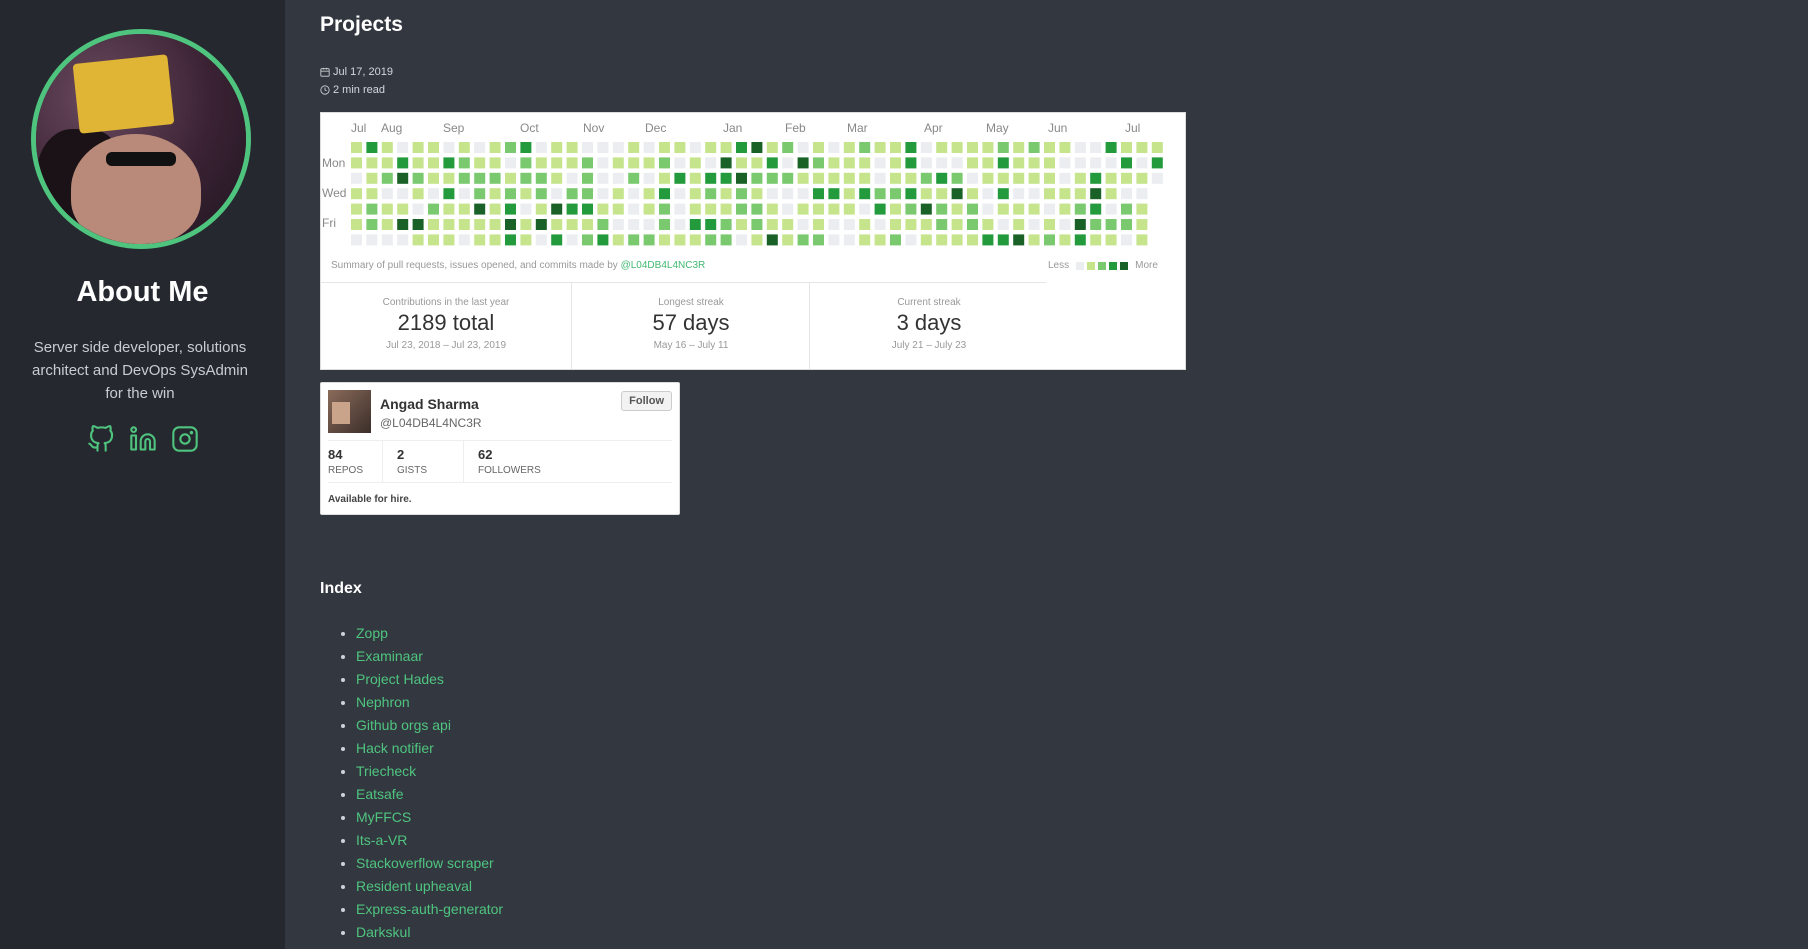 Image resolution: width=1808 pixels, height=949 pixels. What do you see at coordinates (383, 932) in the screenshot?
I see `index-link-darkskul: Darkskul` at bounding box center [383, 932].